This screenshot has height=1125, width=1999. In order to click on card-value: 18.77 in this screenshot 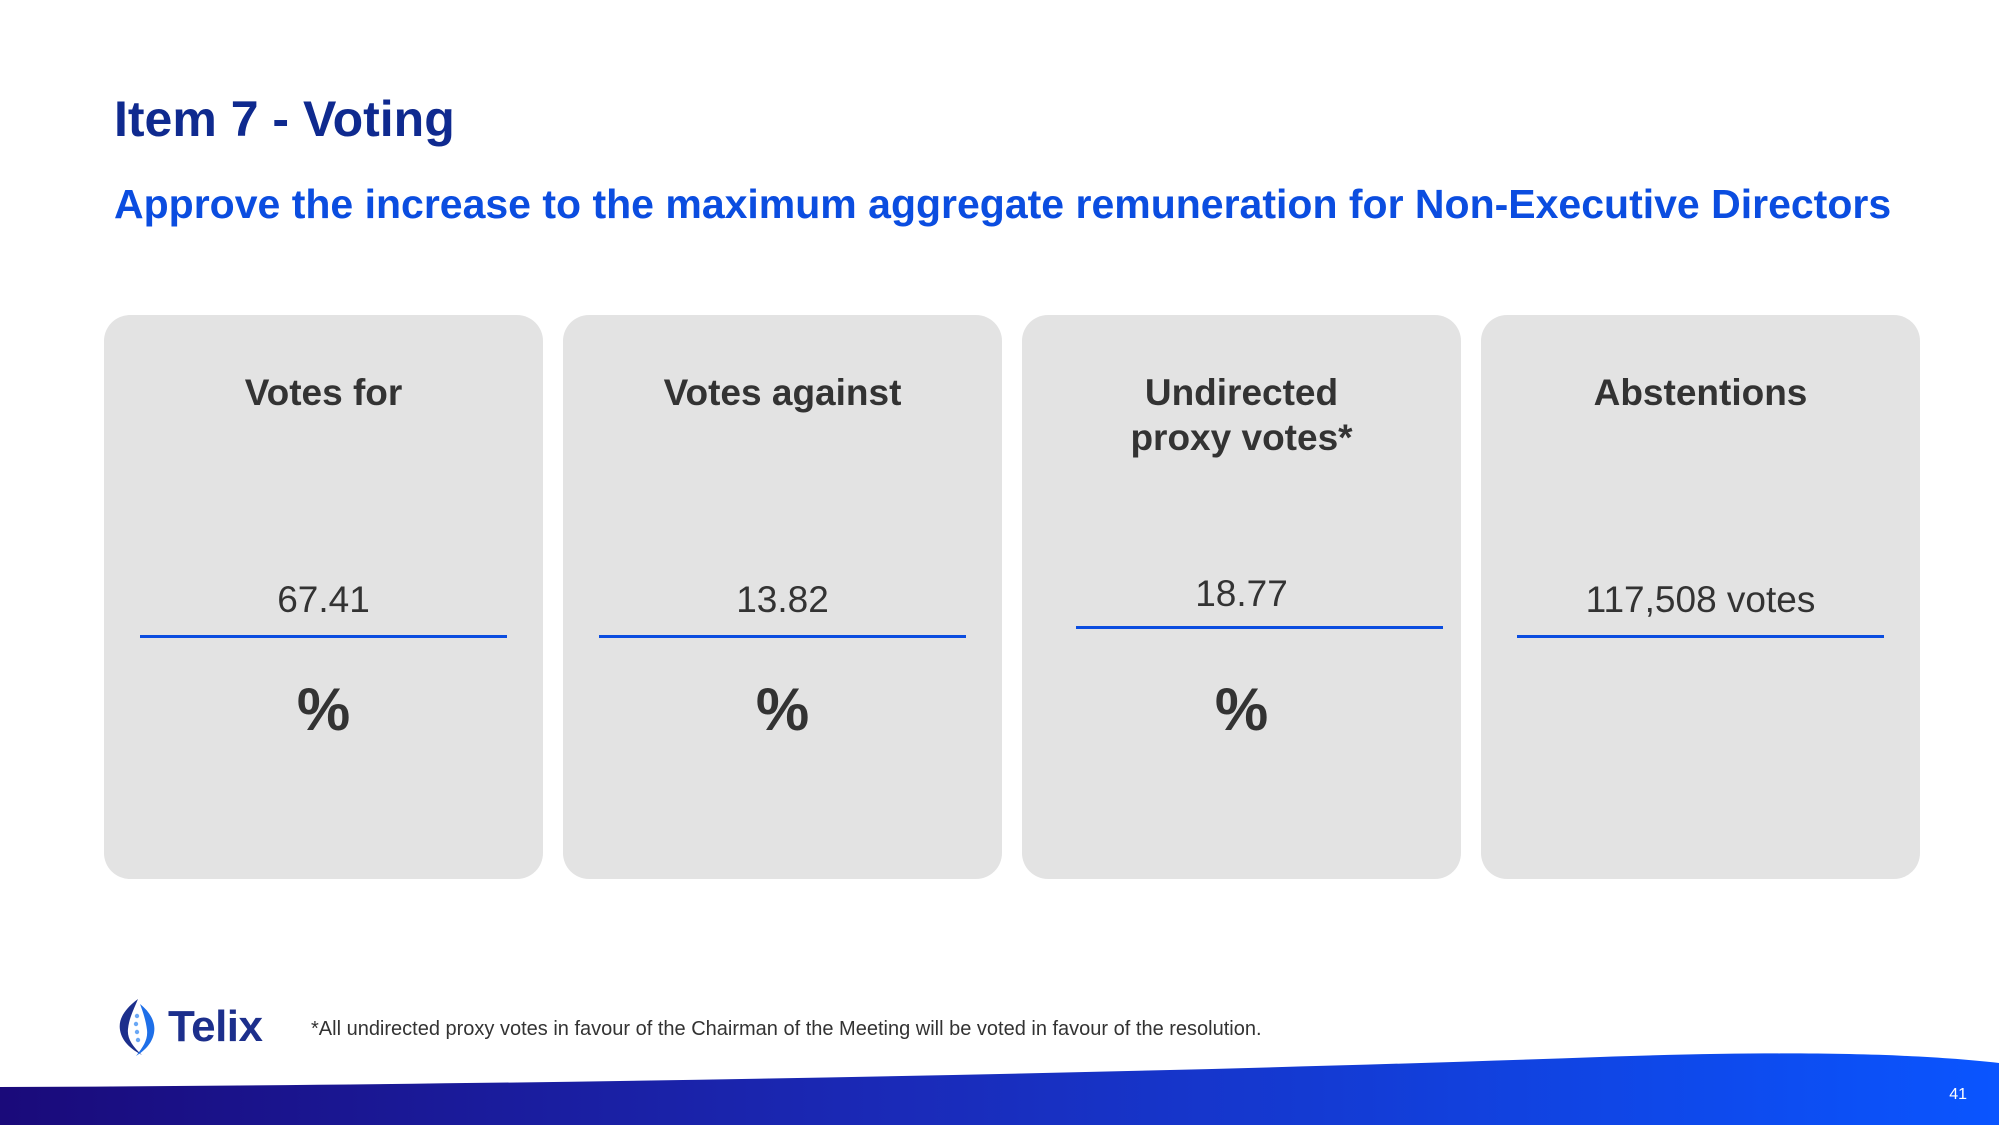, I will do `click(1241, 593)`.